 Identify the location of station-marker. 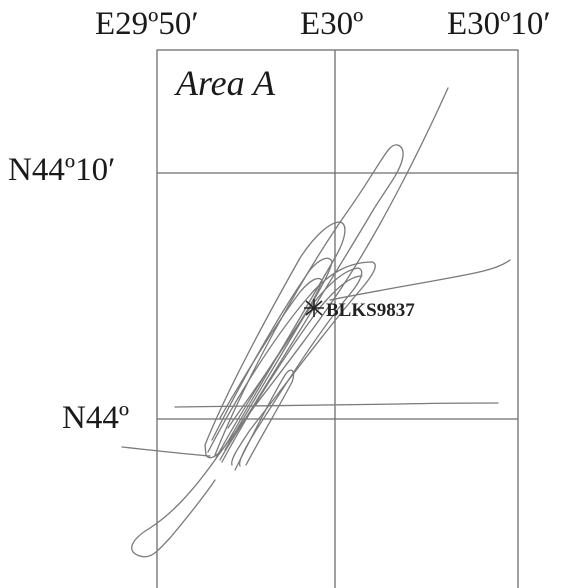
(314, 308).